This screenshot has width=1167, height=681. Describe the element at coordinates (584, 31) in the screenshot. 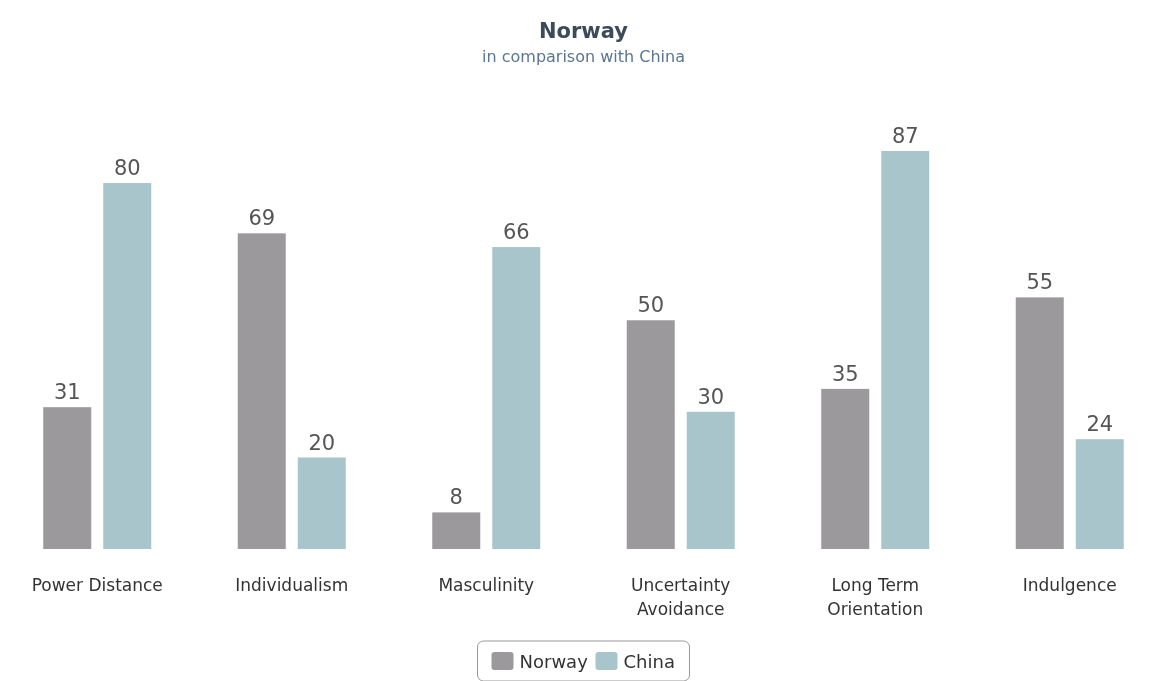

I see `chart-title: Norway` at that location.